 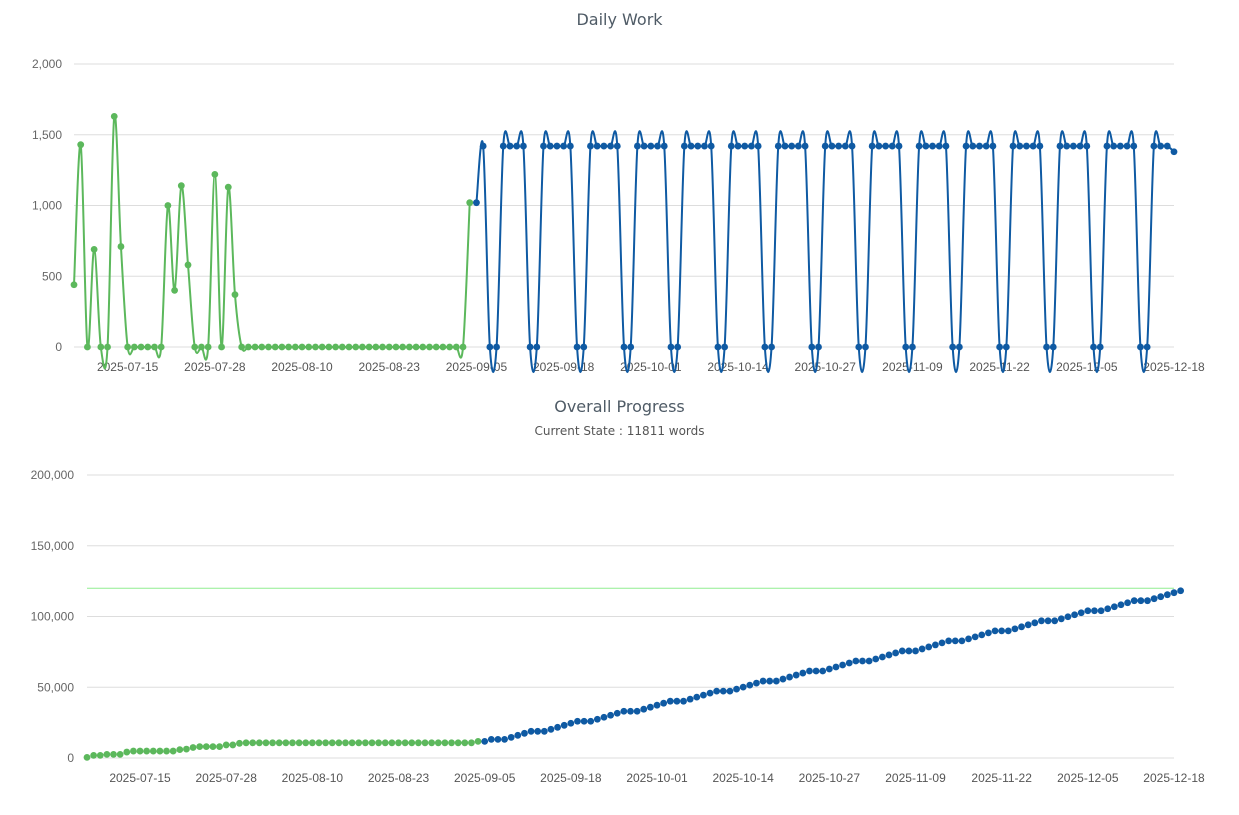 What do you see at coordinates (743, 778) in the screenshot?
I see `x-tick-label: 2025-10-14` at bounding box center [743, 778].